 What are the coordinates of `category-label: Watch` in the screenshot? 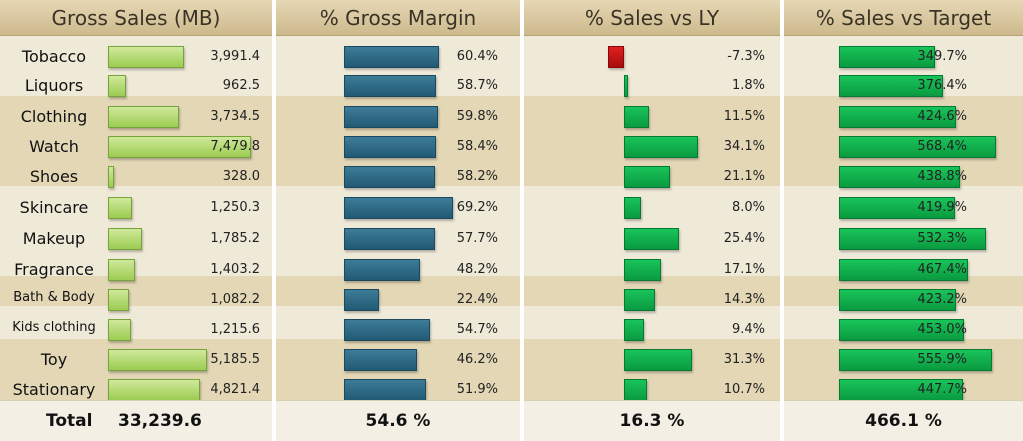 It's located at (54, 146).